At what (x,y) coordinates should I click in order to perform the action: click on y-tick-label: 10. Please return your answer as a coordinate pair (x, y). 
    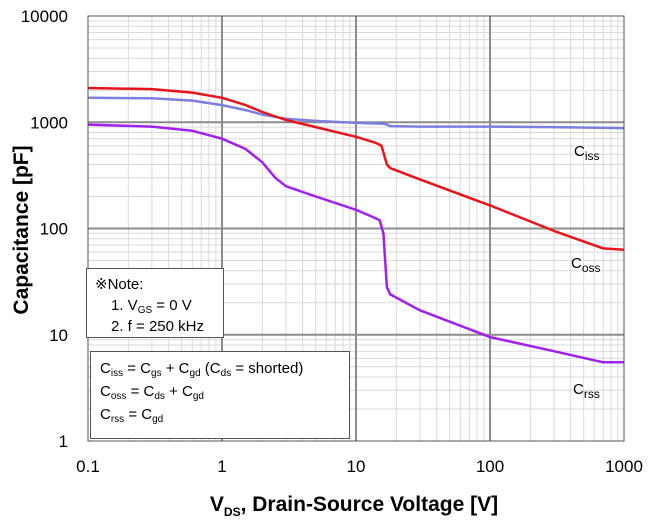
    Looking at the image, I should click on (58, 335).